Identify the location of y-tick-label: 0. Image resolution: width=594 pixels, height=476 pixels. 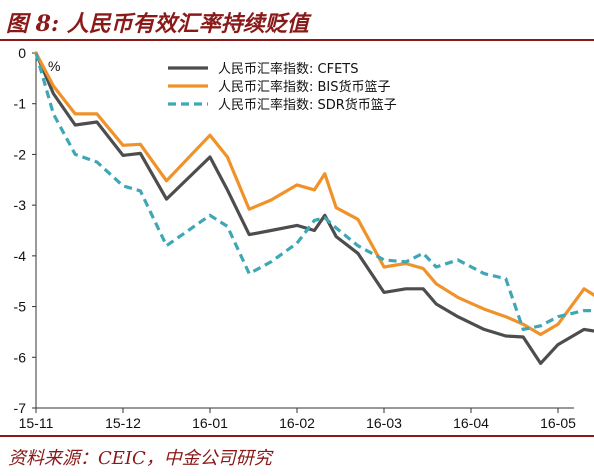
(22, 53).